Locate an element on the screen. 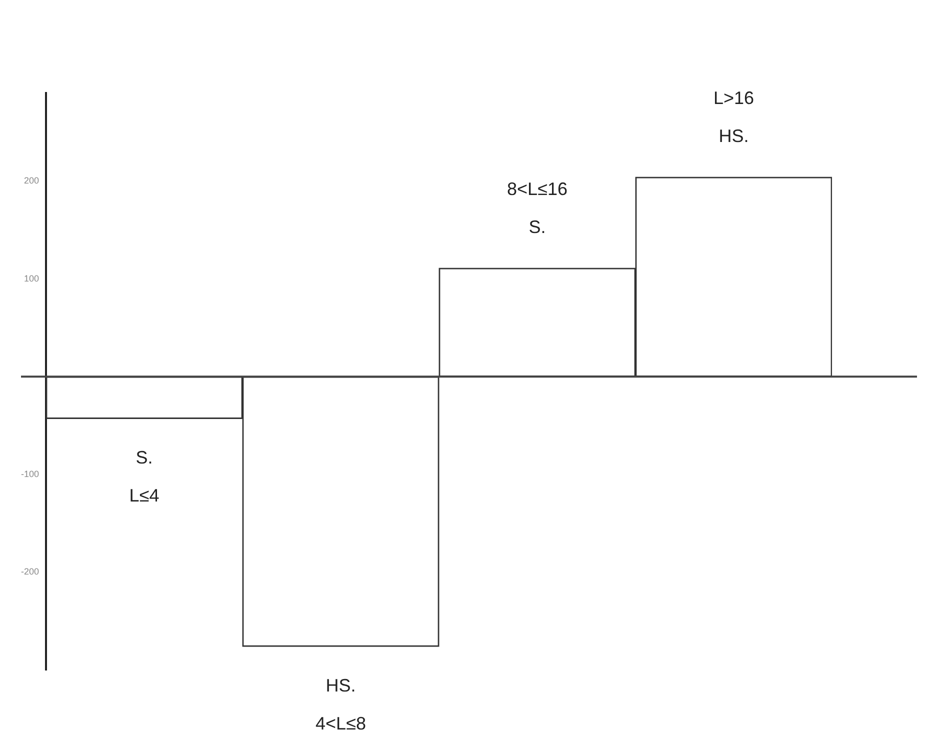 The image size is (925, 738). annotation: L>16 is located at coordinates (733, 98).